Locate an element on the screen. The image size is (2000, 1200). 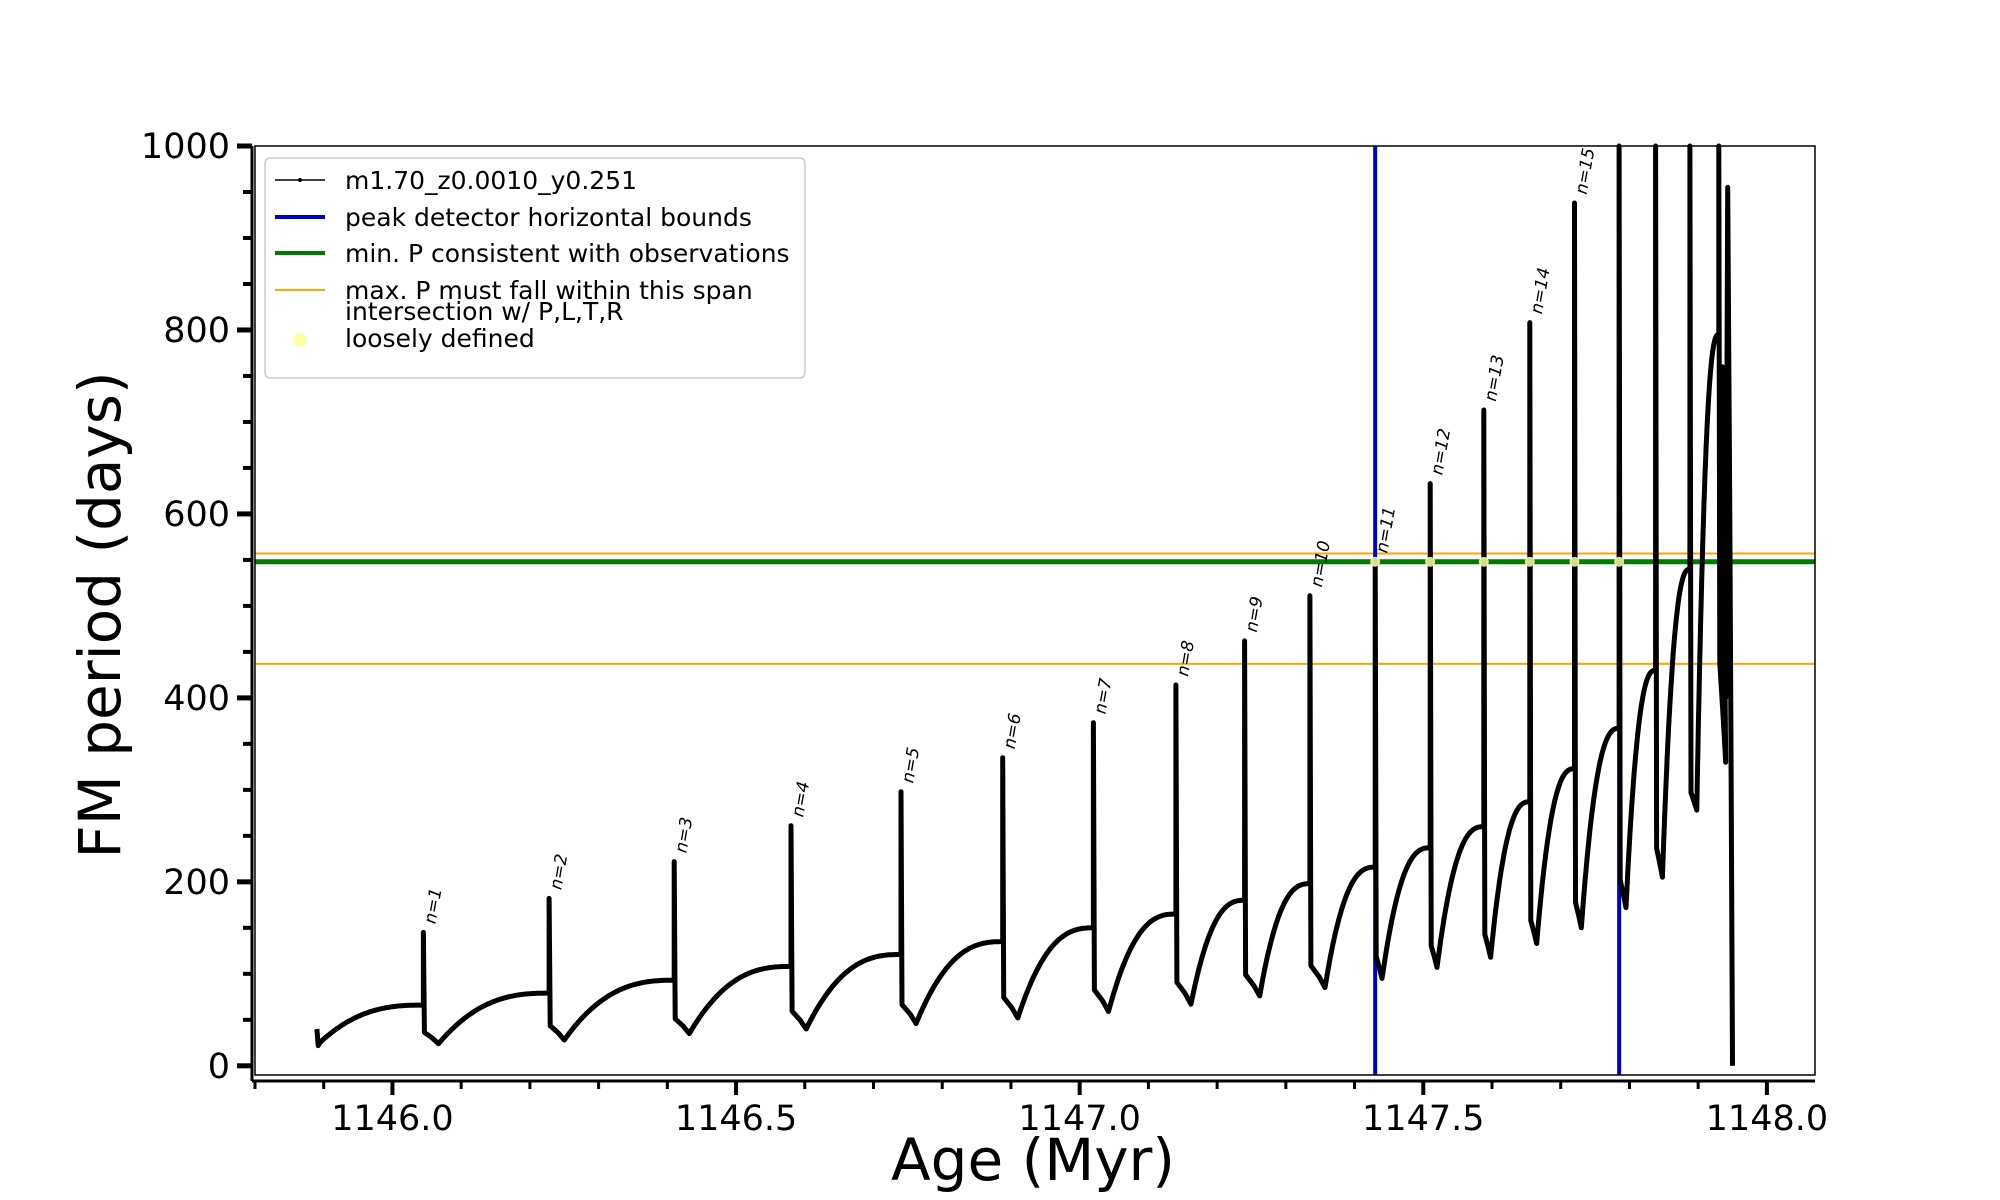
x-tick-label-0: 1146.0 is located at coordinates (392, 1119).